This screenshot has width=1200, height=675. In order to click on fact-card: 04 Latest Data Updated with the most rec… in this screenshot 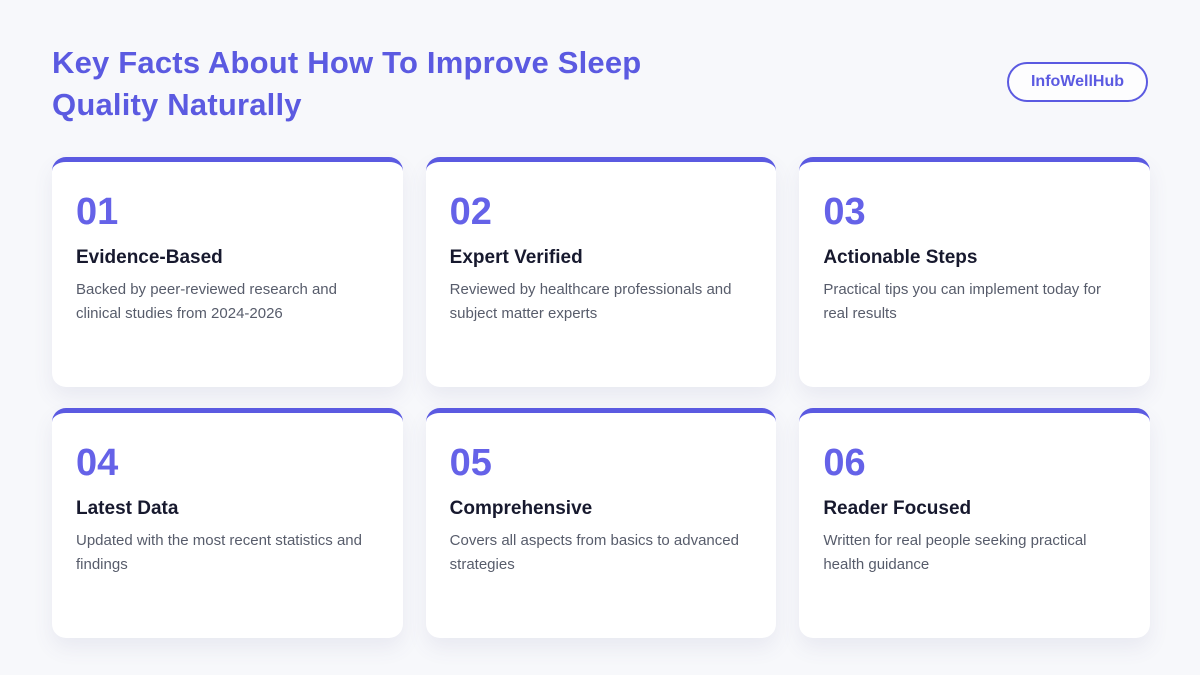, I will do `click(227, 523)`.